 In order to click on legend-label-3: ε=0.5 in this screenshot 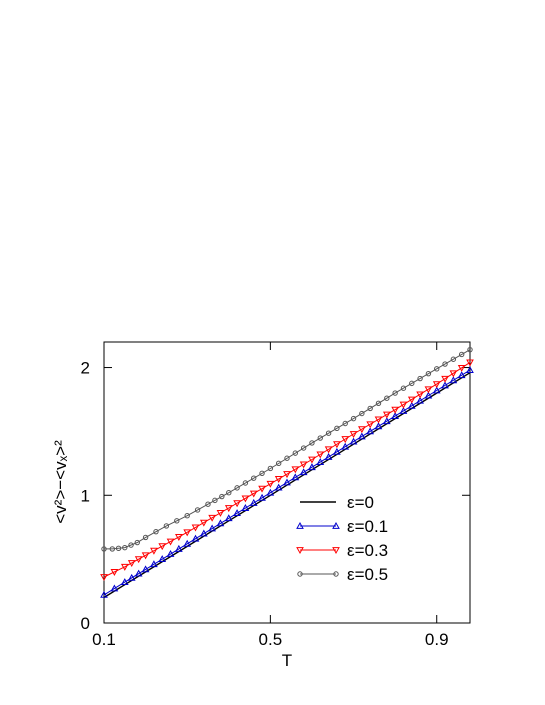, I will do `click(367, 574)`.